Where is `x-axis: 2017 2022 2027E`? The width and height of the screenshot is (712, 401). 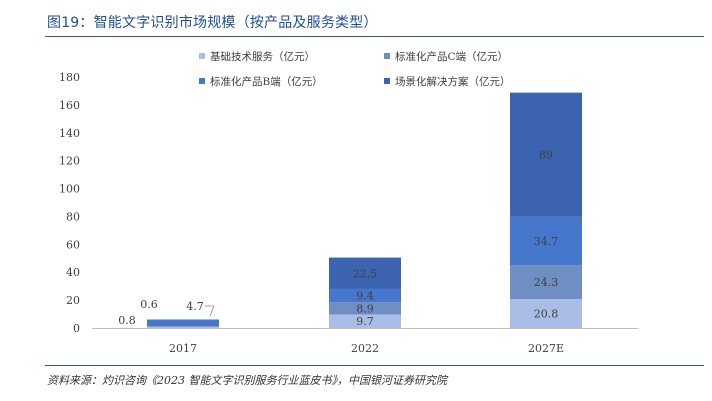 x-axis: 2017 2022 2027E is located at coordinates (366, 348).